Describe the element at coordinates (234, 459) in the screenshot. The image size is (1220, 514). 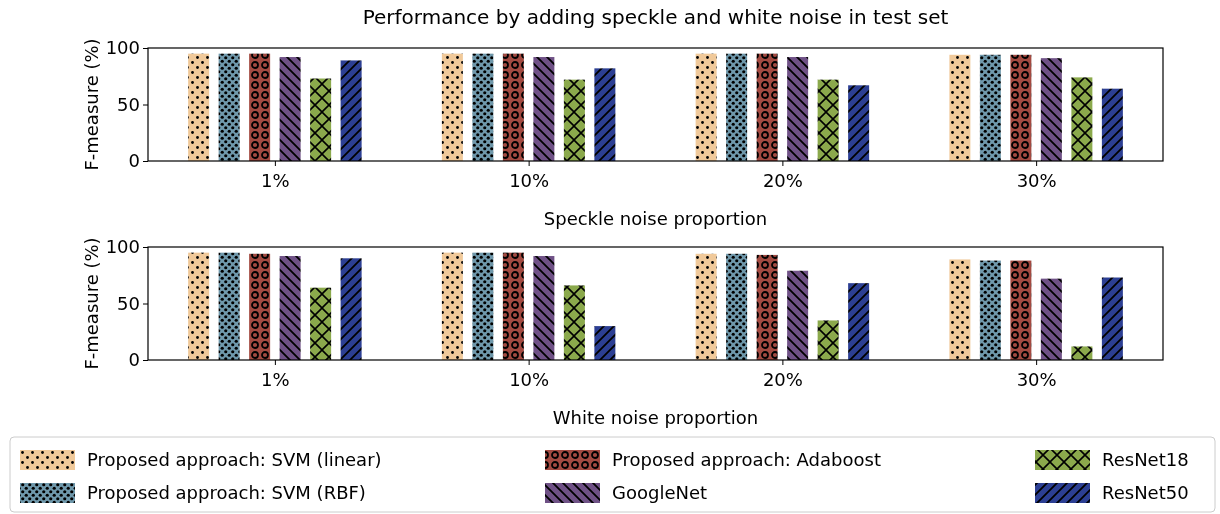
I see `legend-label: Proposed approach: SVM (linear)` at that location.